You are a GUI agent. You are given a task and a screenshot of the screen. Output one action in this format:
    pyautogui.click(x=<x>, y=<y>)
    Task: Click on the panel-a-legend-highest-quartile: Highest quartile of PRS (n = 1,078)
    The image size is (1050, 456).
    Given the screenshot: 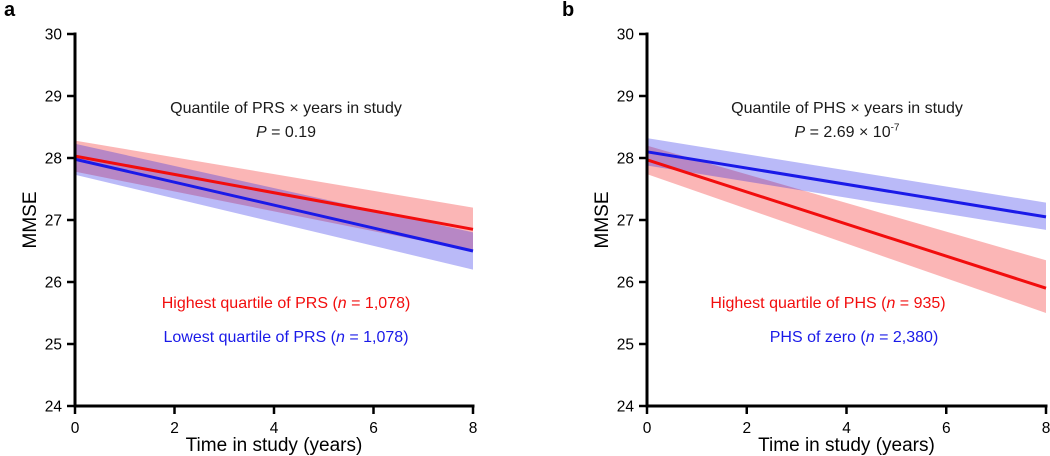 What is the action you would take?
    pyautogui.click(x=286, y=304)
    